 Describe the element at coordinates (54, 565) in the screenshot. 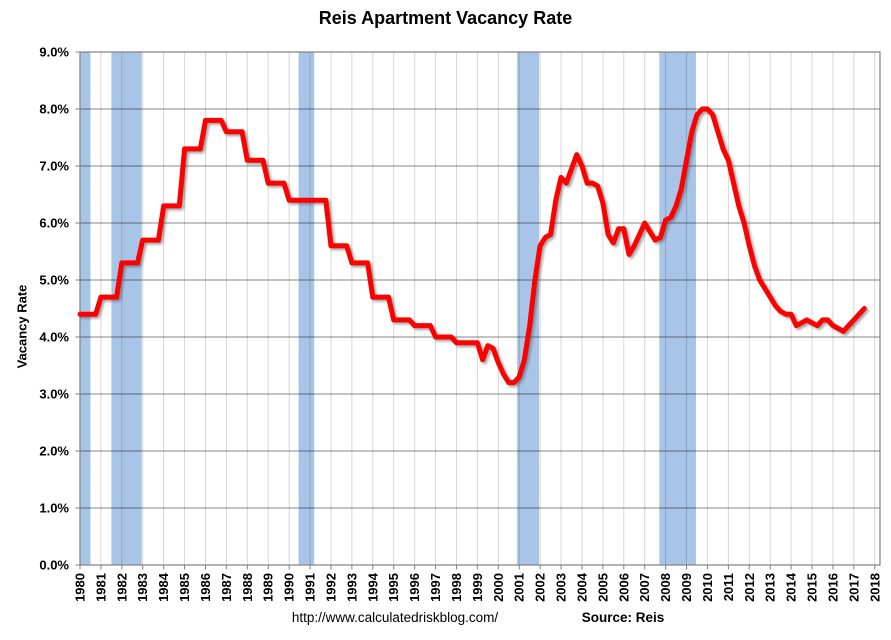

I see `y-tick-label: 0.0%` at that location.